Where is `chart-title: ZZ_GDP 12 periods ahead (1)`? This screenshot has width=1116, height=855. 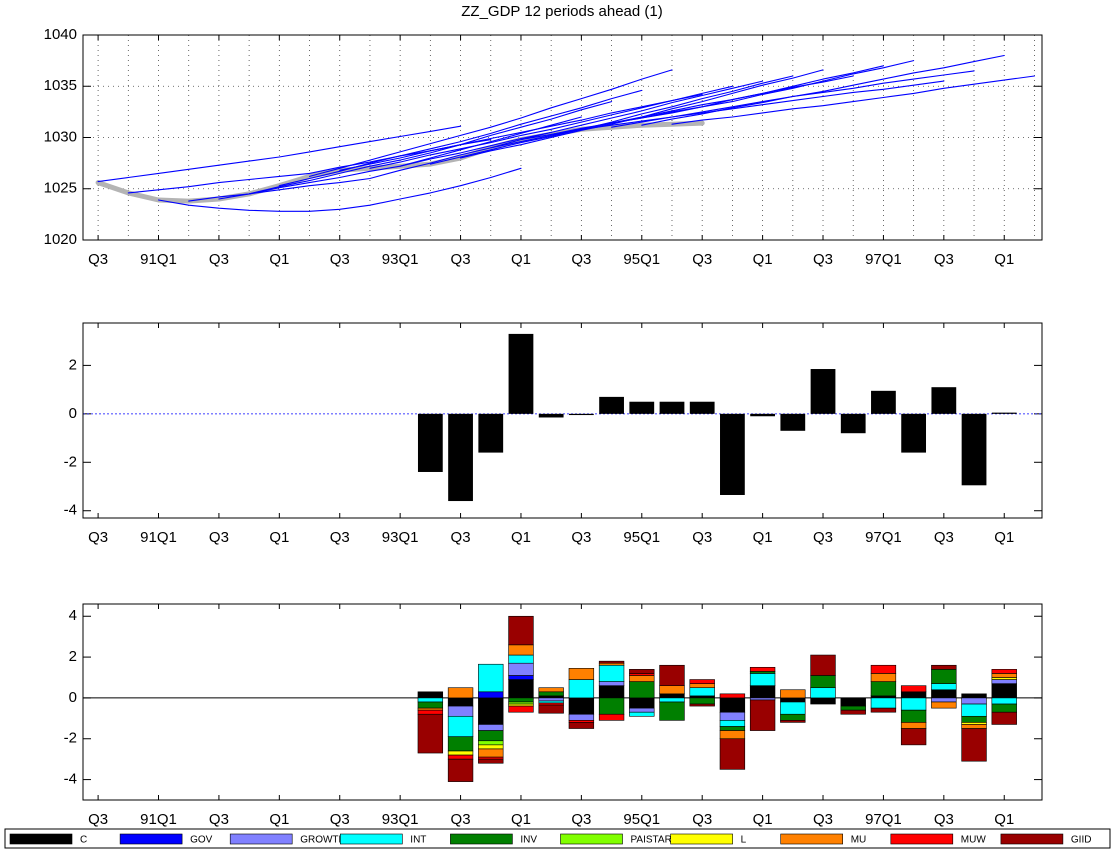
chart-title: ZZ_GDP 12 periods ahead (1) is located at coordinates (562, 11).